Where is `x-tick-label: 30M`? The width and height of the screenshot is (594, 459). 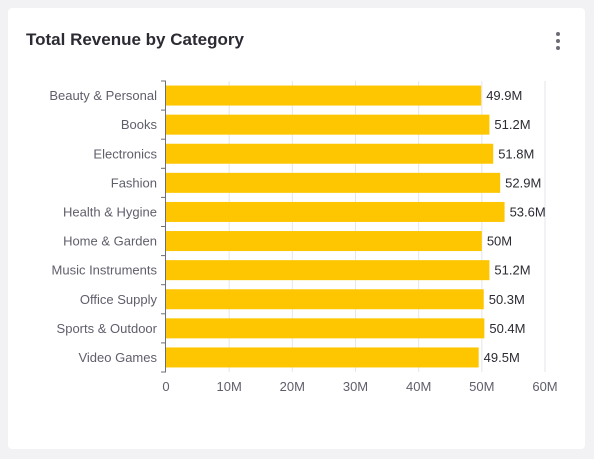
x-tick-label: 30M is located at coordinates (355, 386).